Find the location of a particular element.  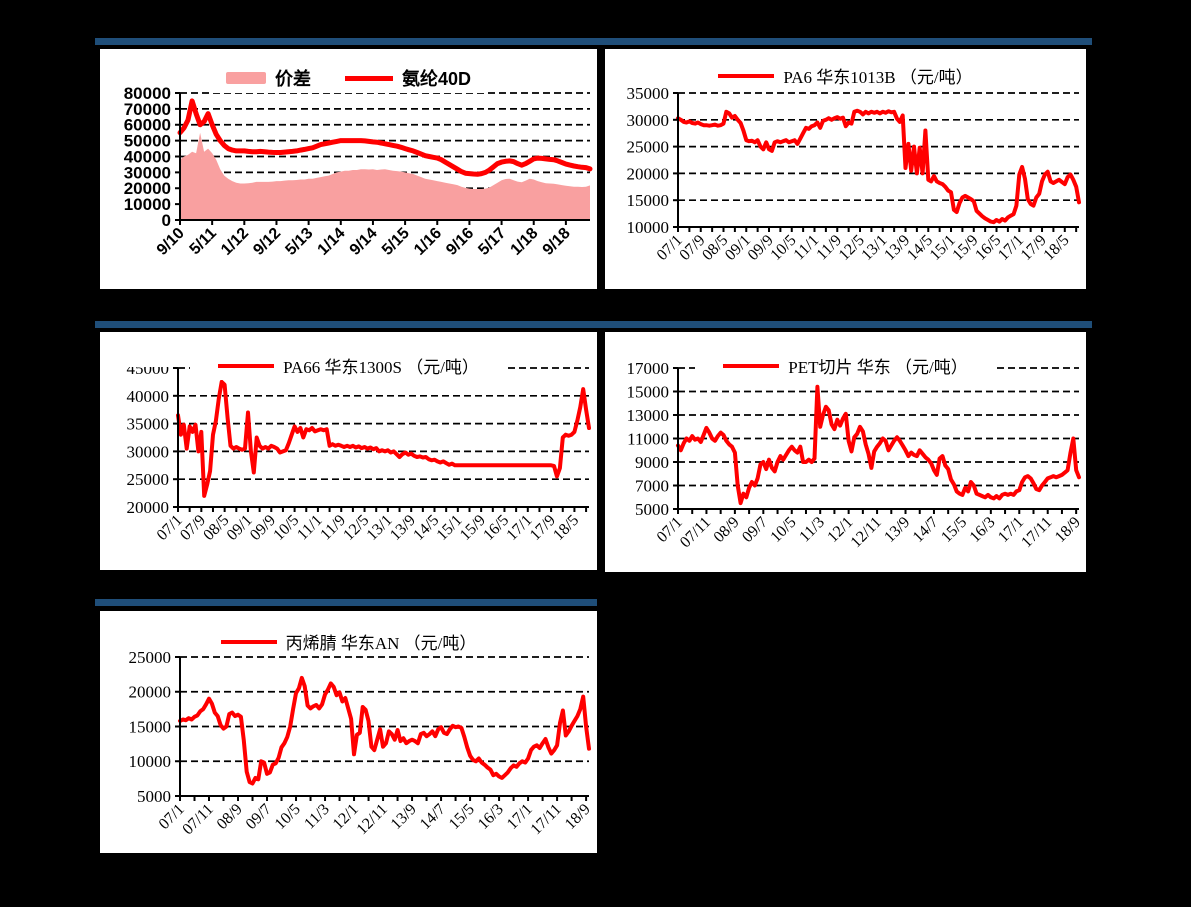

chart-title-pet: PET切片 华东 （元/吨） is located at coordinates (878, 367).